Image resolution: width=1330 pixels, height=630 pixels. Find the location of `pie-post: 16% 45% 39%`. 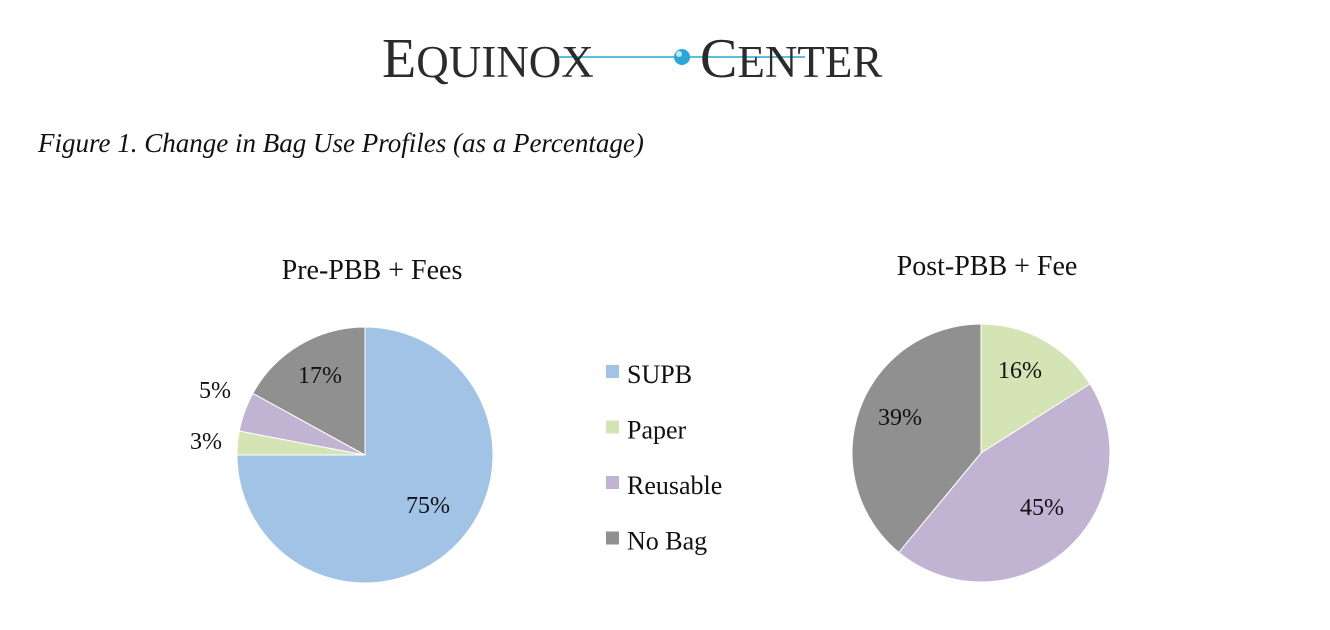

pie-post: 16% 45% 39% is located at coordinates (981, 453).